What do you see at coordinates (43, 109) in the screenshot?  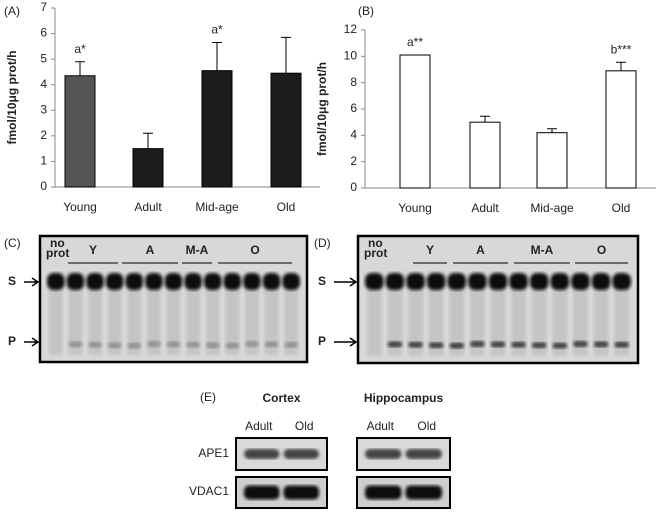 I see `y-tick-label: 3` at bounding box center [43, 109].